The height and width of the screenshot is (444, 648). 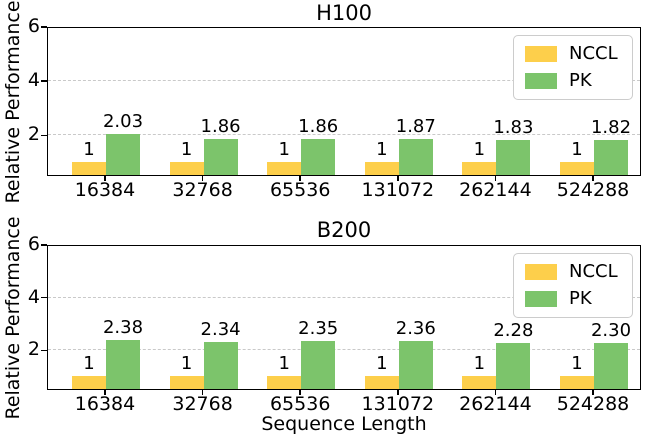 What do you see at coordinates (415, 126) in the screenshot?
I see `bar-value-label: 1.87` at bounding box center [415, 126].